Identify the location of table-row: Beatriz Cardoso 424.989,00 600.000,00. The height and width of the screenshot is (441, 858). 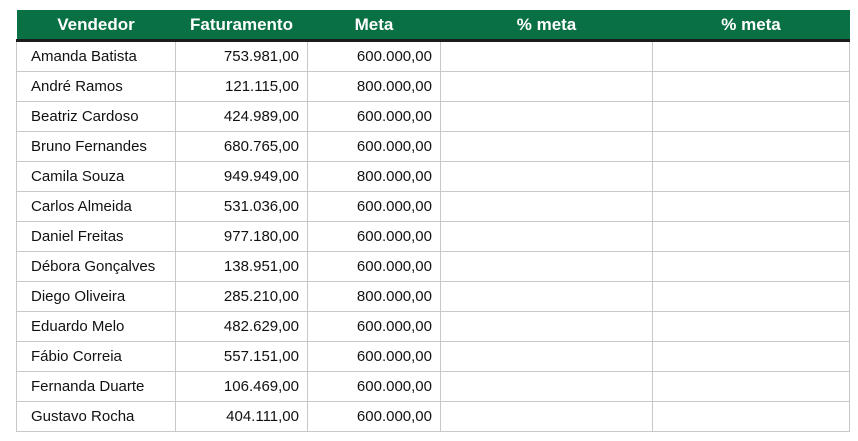
(433, 116).